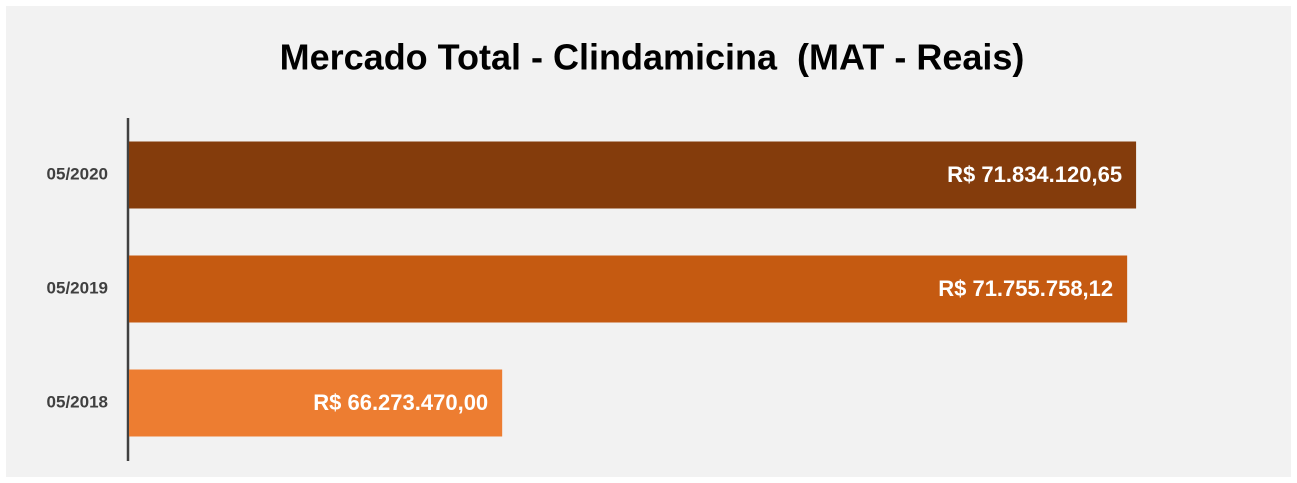 The height and width of the screenshot is (483, 1297). I want to click on y-tick-label: 05/2019, so click(77, 287).